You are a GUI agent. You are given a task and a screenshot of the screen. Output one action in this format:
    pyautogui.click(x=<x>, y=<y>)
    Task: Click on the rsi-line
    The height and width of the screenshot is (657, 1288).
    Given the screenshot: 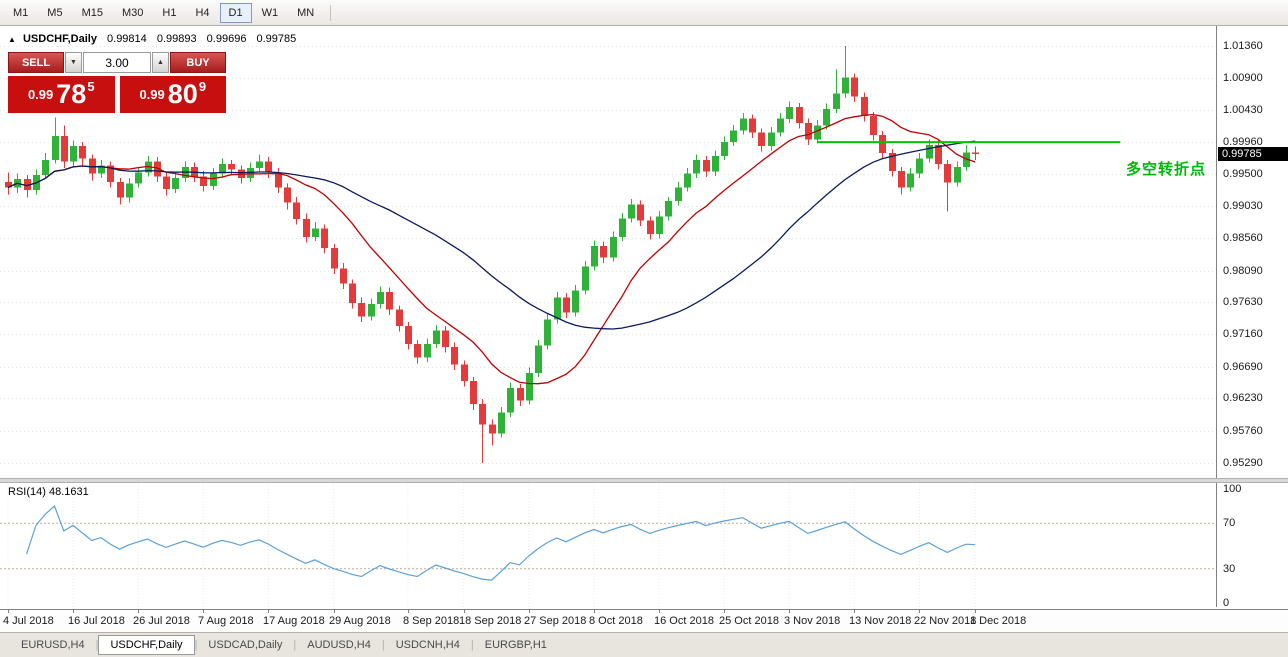 What is the action you would take?
    pyautogui.click(x=501, y=542)
    